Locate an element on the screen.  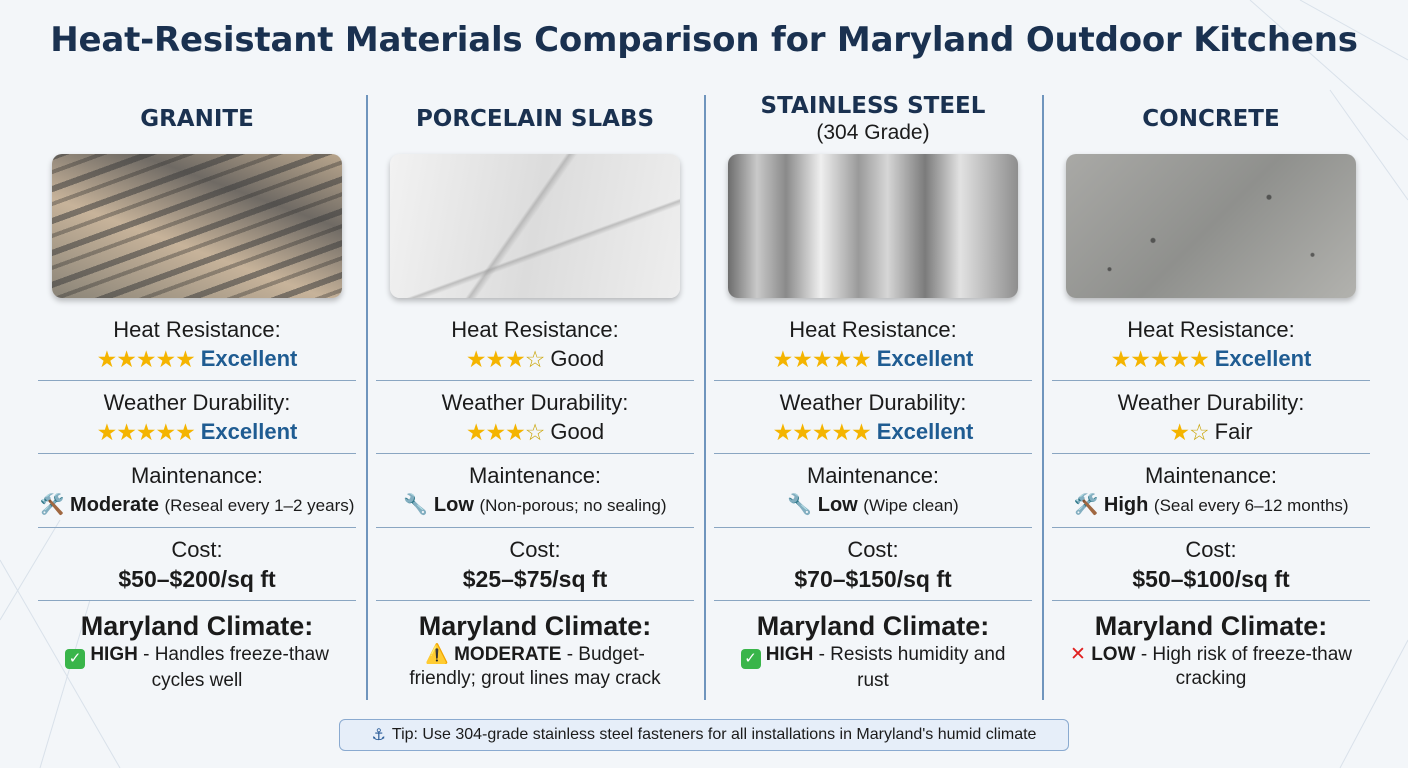
cost-value: $50–$200/sq ft is located at coordinates (197, 579).